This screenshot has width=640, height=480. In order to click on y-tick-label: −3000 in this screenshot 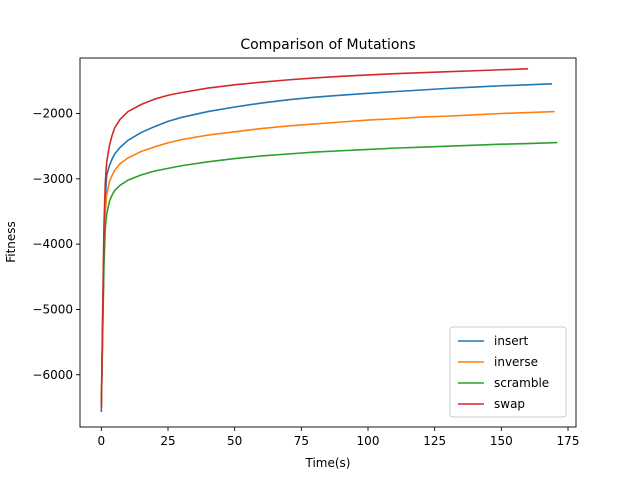, I will do `click(52, 179)`.